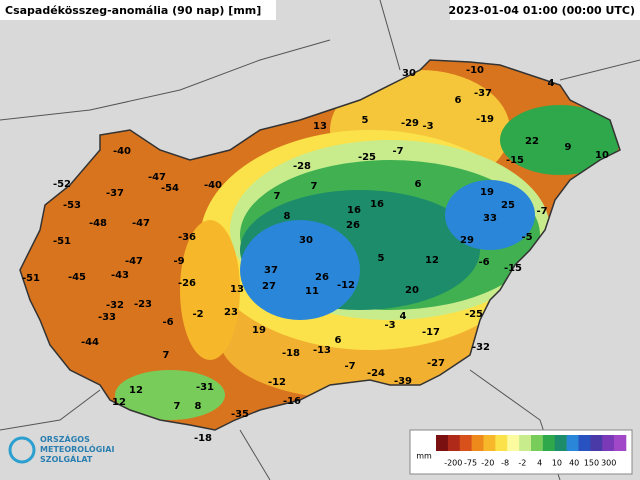  I want to click on station-value: -12, so click(346, 285).